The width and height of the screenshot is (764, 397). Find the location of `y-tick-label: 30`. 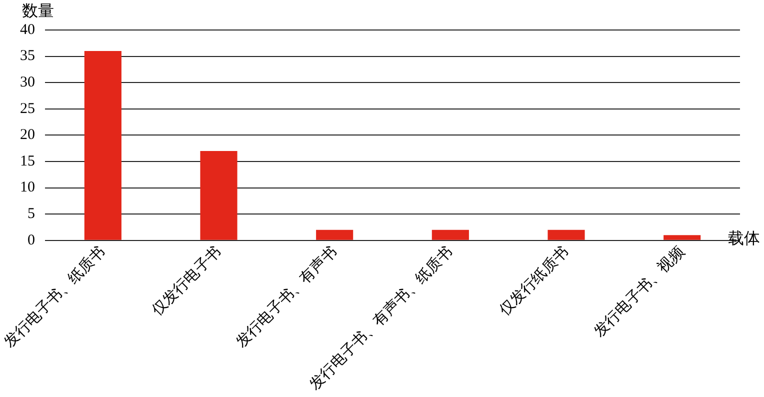

y-tick-label: 30 is located at coordinates (27, 82).